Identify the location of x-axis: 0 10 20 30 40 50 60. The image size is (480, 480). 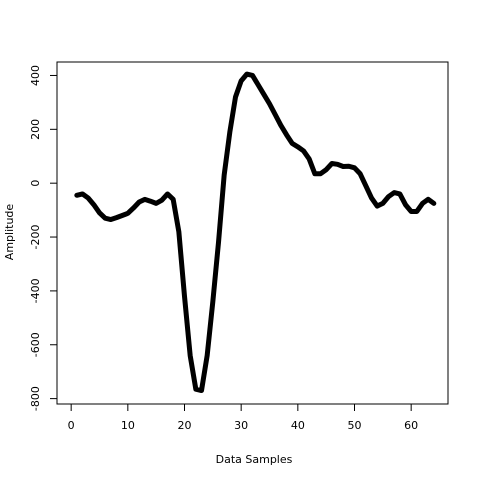
(243, 418).